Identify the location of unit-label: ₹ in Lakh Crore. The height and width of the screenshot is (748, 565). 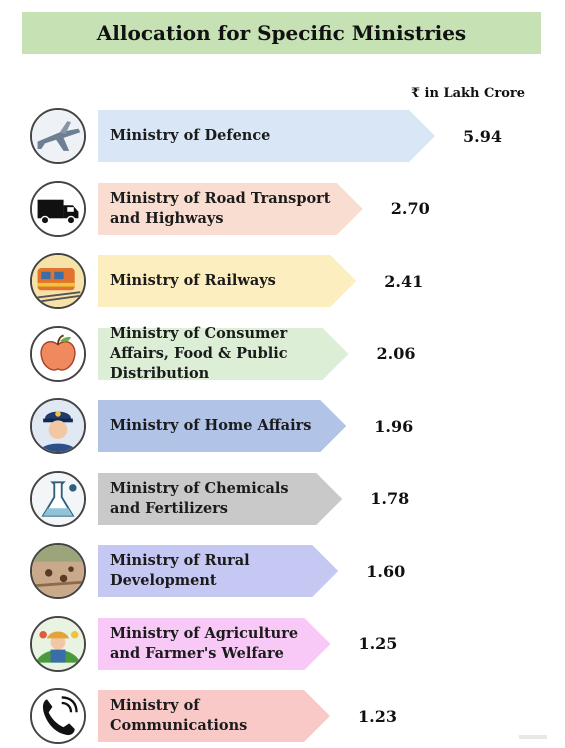
(467, 93).